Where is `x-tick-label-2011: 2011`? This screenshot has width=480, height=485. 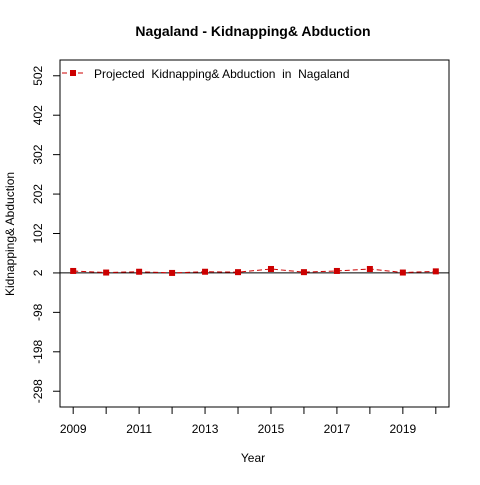 x-tick-label-2011: 2011 is located at coordinates (139, 429).